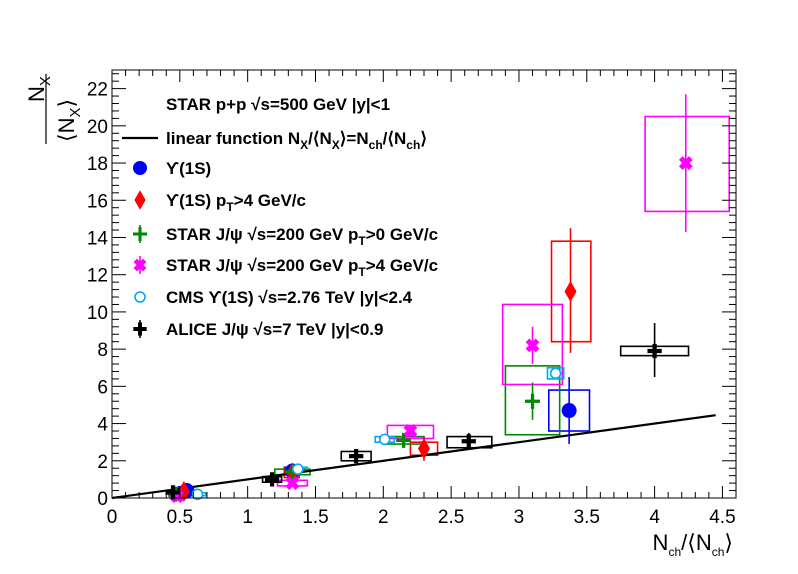  Describe the element at coordinates (188, 168) in the screenshot. I see `legend-label-1s: ϒ(1S)` at that location.